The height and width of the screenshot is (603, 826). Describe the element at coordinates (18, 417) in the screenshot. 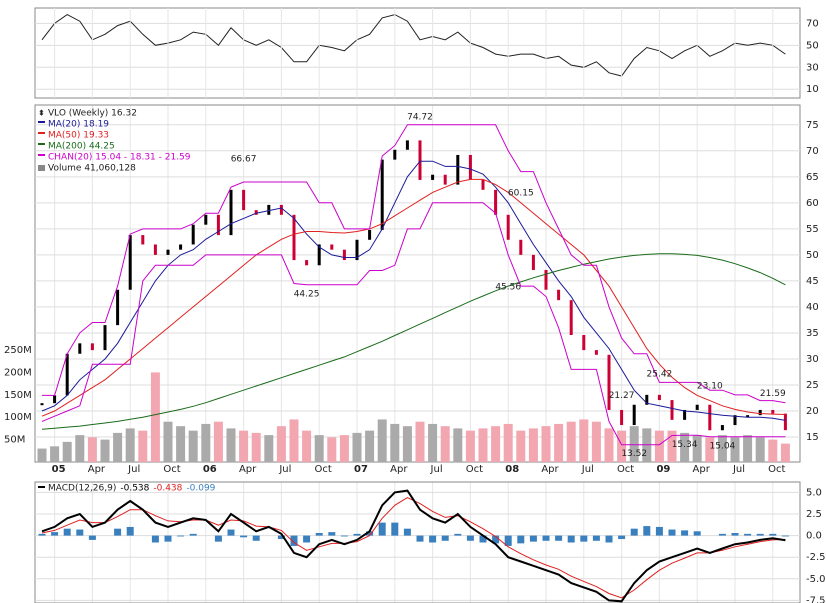

I see `y2-tick-label: 100M` at that location.